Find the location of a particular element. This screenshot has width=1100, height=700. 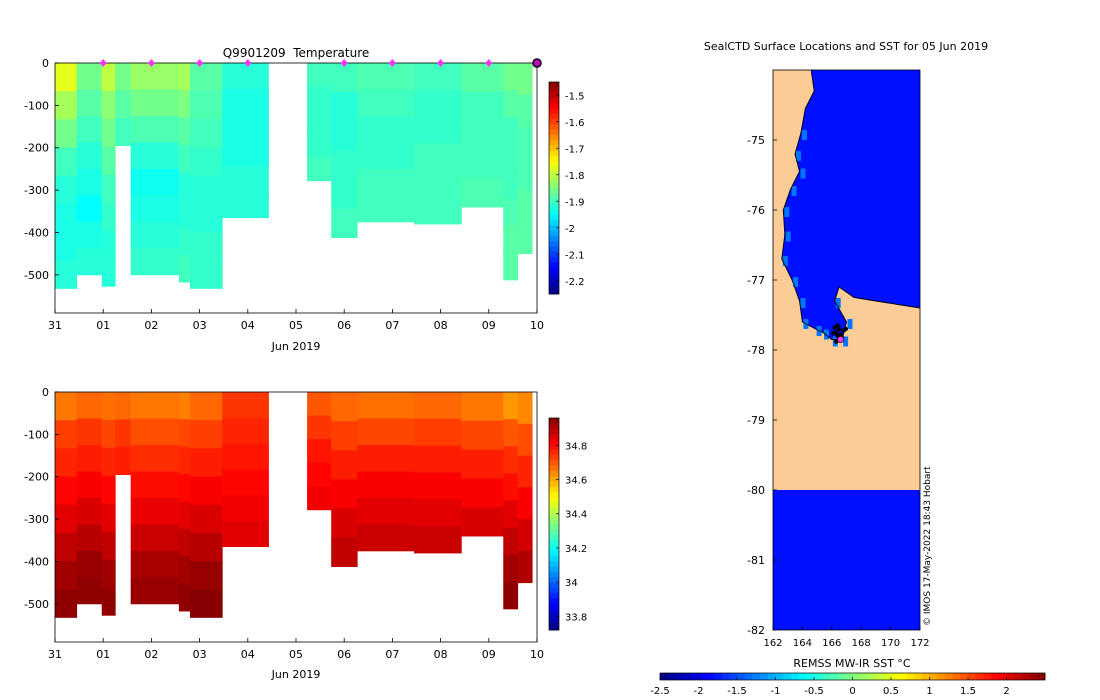

map-x-tick-label: 170 is located at coordinates (890, 643).